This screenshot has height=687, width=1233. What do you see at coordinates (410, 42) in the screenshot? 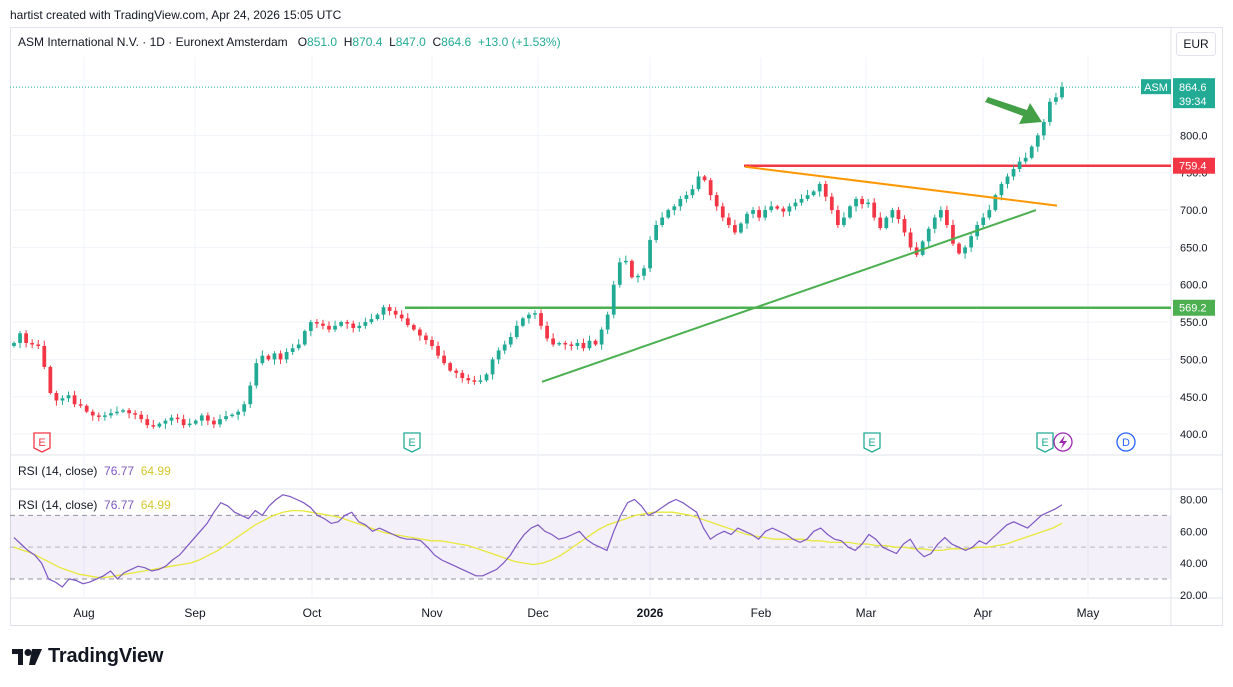
I see `low-value: 847.0` at bounding box center [410, 42].